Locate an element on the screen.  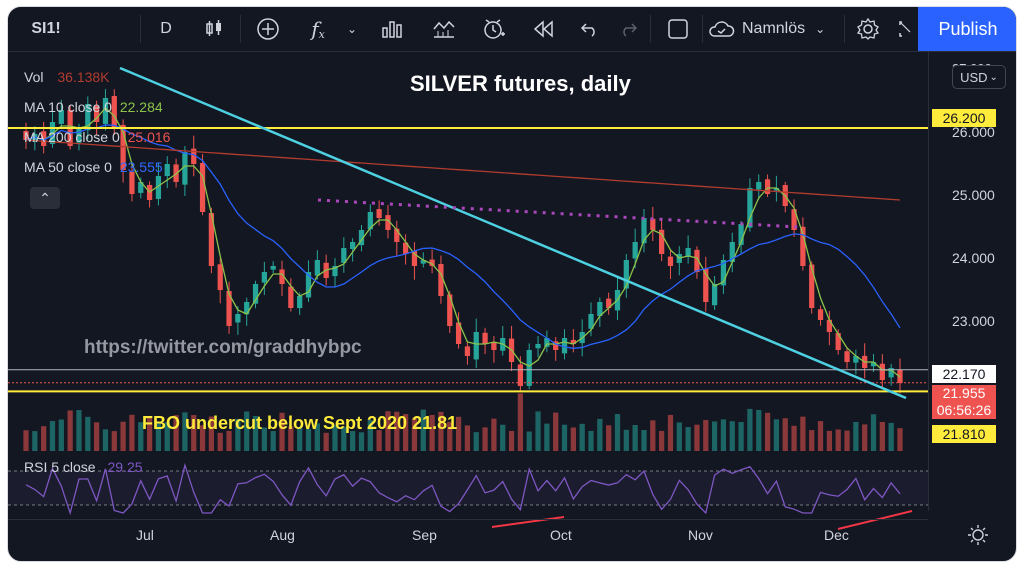
price-label-line: 22.170 is located at coordinates (964, 374).